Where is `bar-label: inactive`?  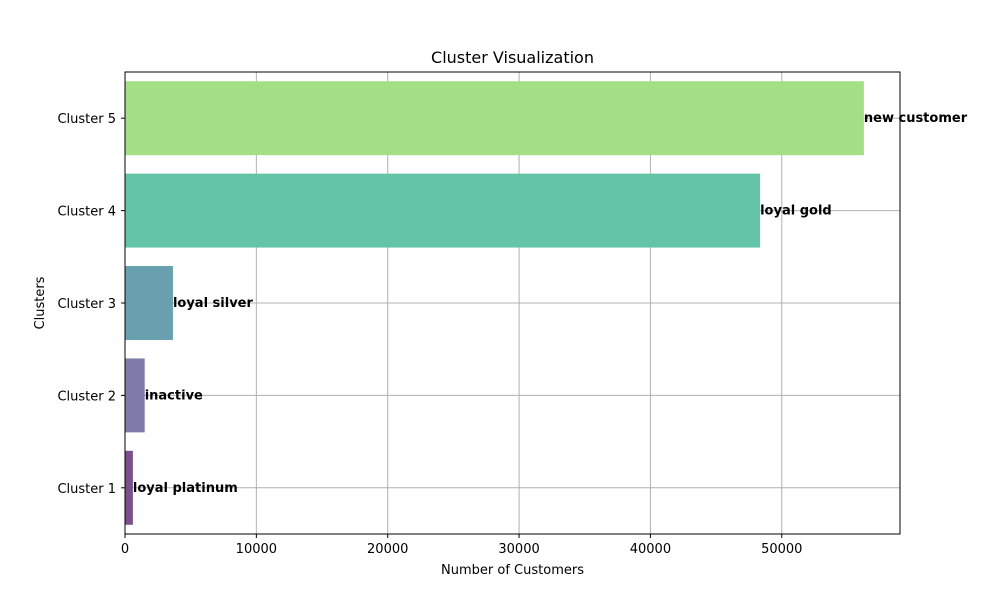
bar-label: inactive is located at coordinates (174, 395).